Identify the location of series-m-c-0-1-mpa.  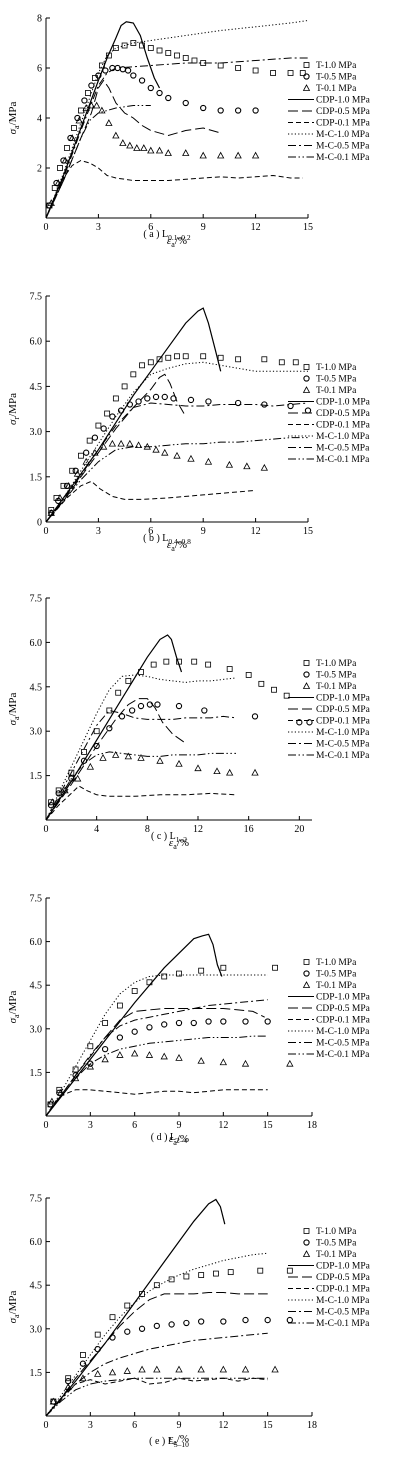
(156, 1076).